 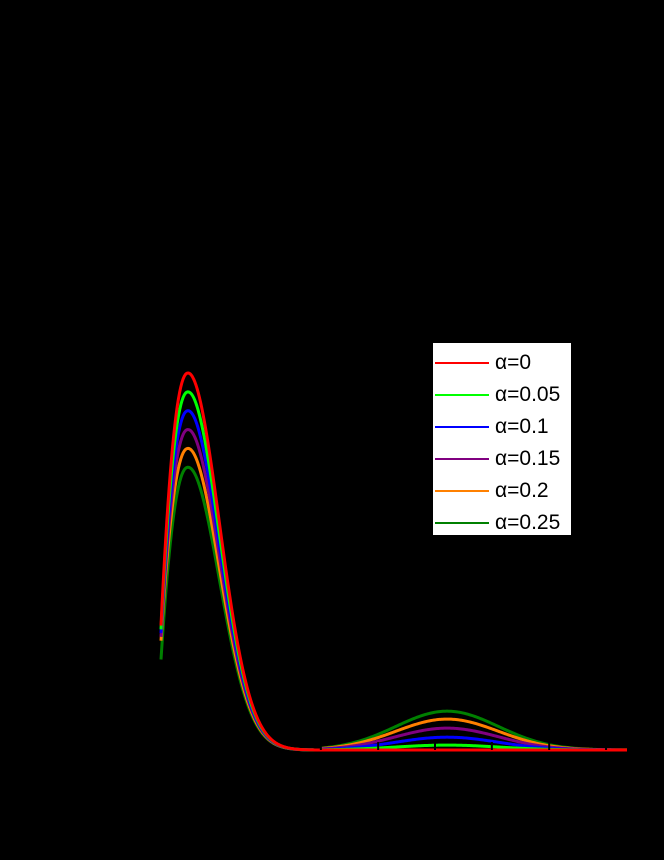 What do you see at coordinates (522, 426) in the screenshot?
I see `legend-label: α=0.1` at bounding box center [522, 426].